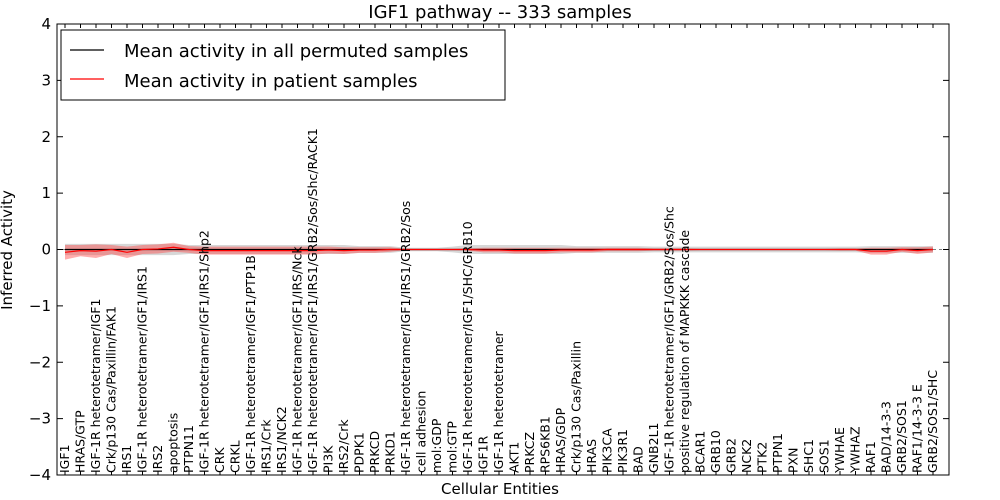 Image resolution: width=1000 pixels, height=500 pixels. I want to click on x-tick-label: IGF-1R heterotetramer, so click(498, 401).